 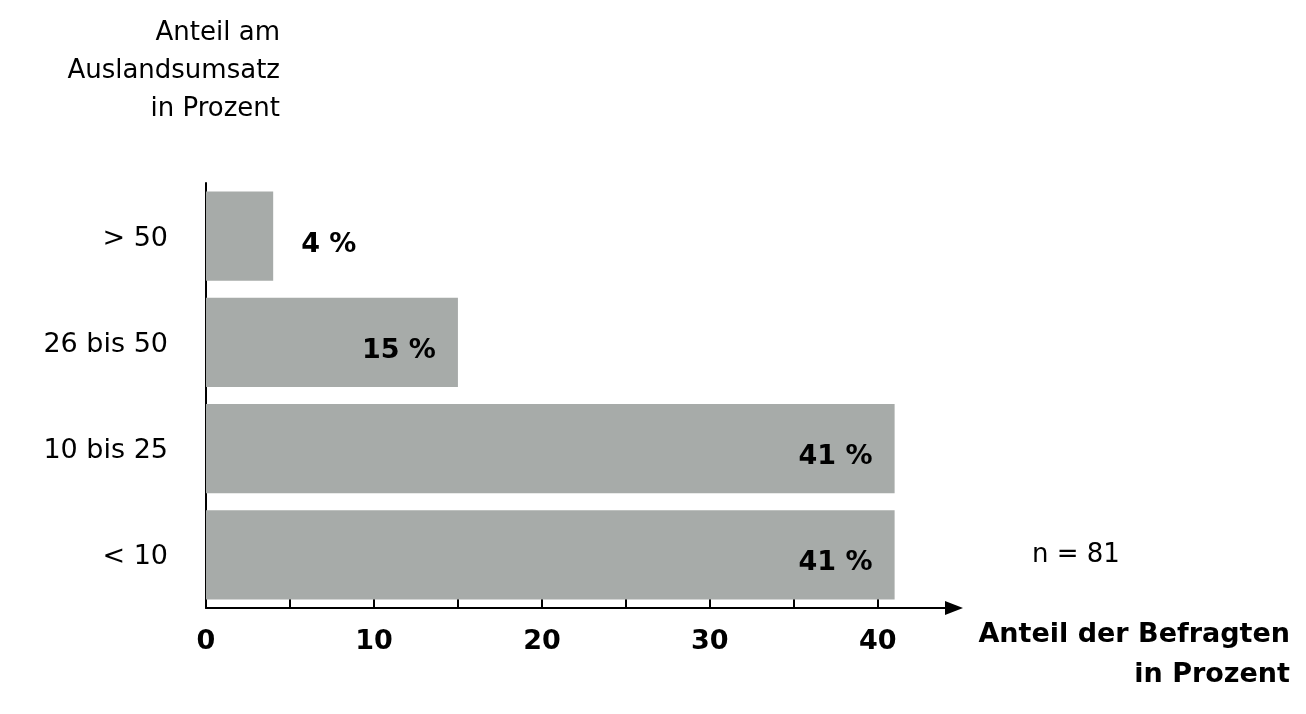 What do you see at coordinates (329, 242) in the screenshot?
I see `data-label: 4 %` at bounding box center [329, 242].